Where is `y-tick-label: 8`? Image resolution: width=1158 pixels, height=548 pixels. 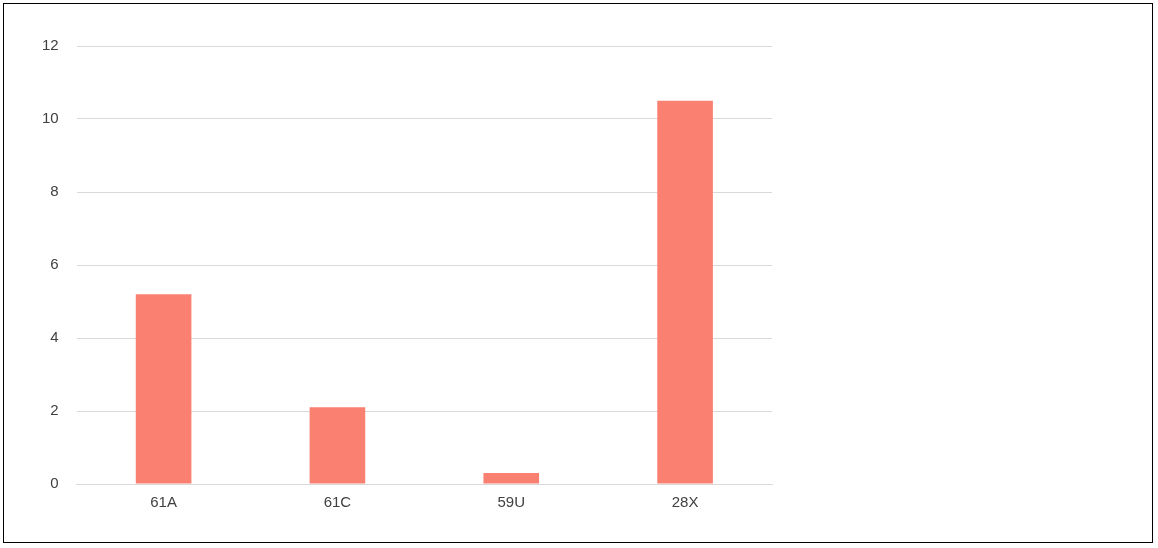
y-tick-label: 8 is located at coordinates (54, 191).